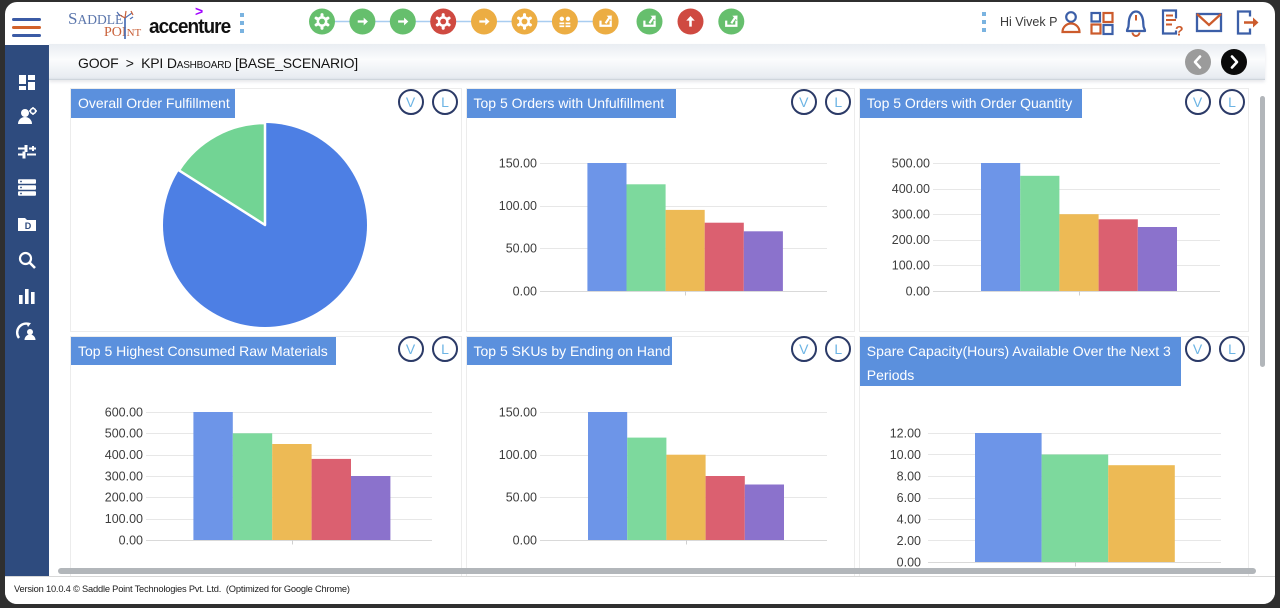 The height and width of the screenshot is (608, 1280). Describe the element at coordinates (909, 541) in the screenshot. I see `svg-text: 2.00` at that location.